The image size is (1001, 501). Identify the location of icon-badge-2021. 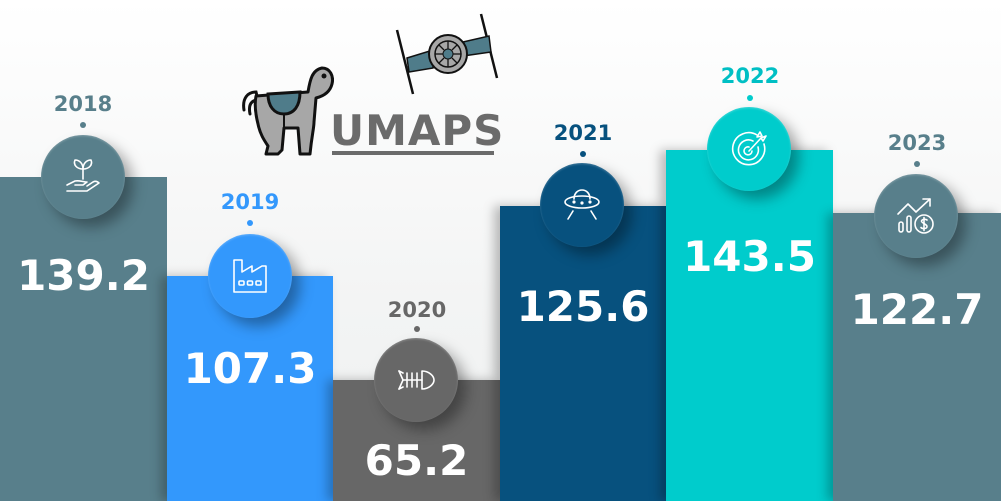
(582, 205).